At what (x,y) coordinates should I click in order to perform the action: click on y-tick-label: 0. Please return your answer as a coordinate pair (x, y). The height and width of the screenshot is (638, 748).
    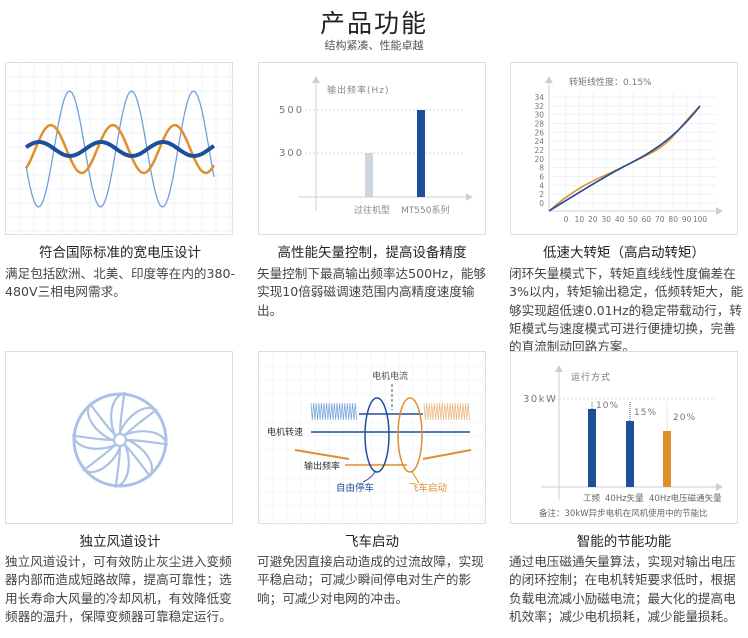
    Looking at the image, I should click on (541, 203).